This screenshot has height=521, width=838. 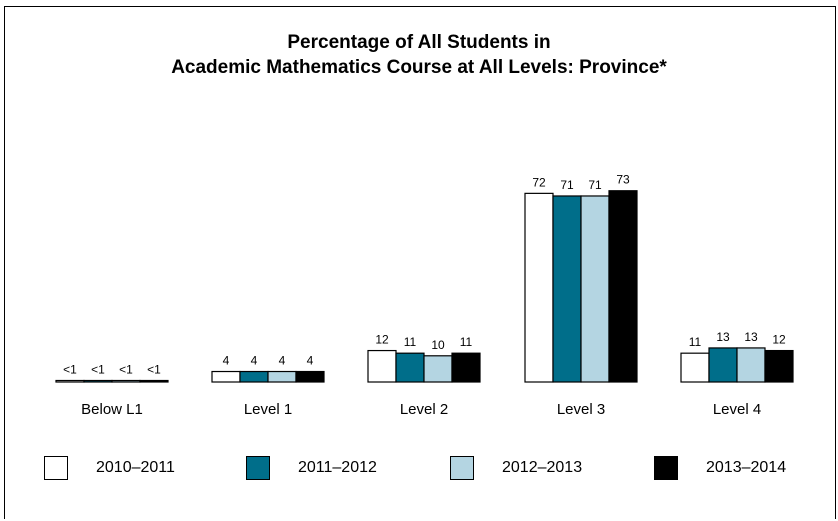 What do you see at coordinates (746, 467) in the screenshot?
I see `legend-label: 2013–2014` at bounding box center [746, 467].